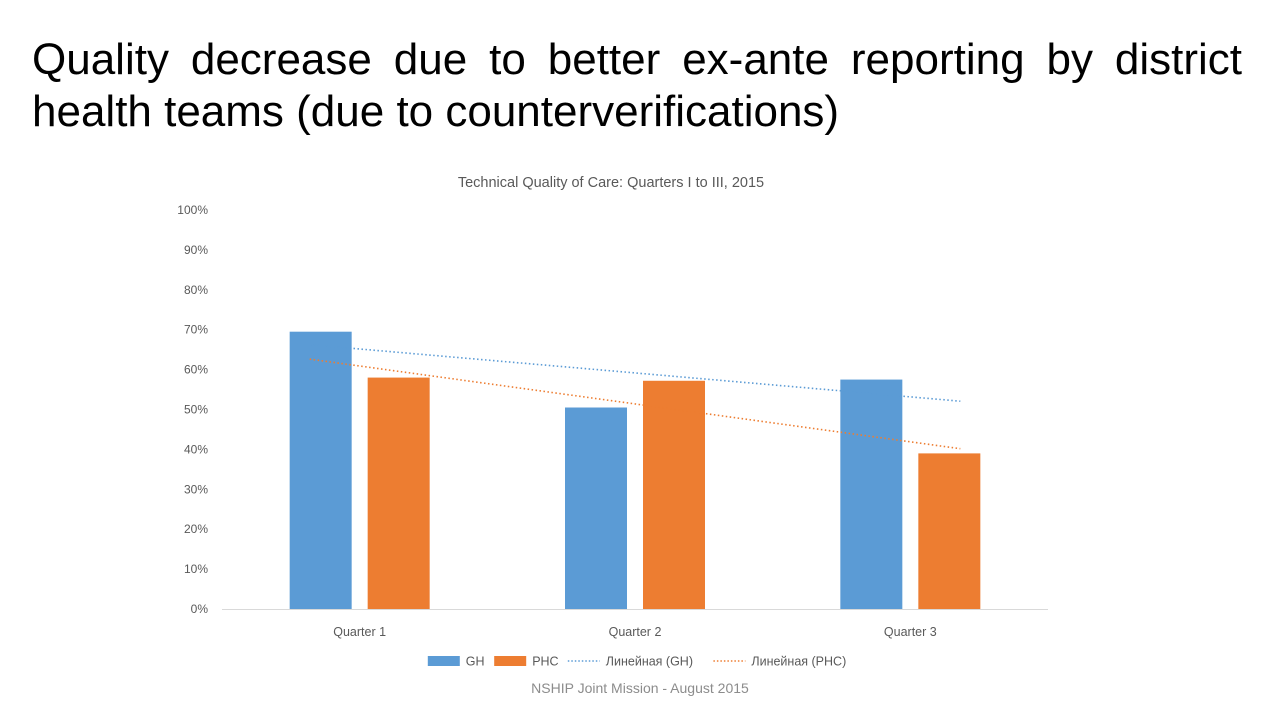 This screenshot has height=720, width=1280. What do you see at coordinates (196, 529) in the screenshot?
I see `y-tick-label: 20%` at bounding box center [196, 529].